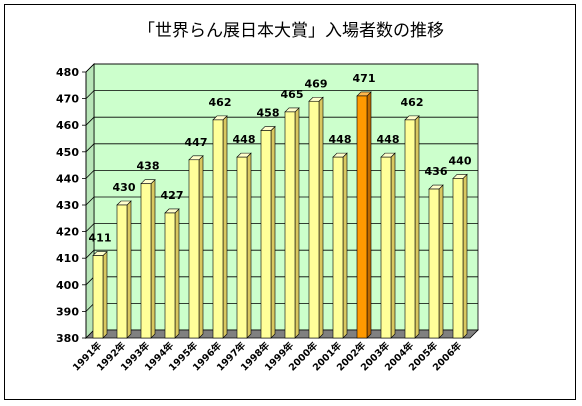 The height and width of the screenshot is (406, 582). I want to click on data-label: 465, so click(292, 94).